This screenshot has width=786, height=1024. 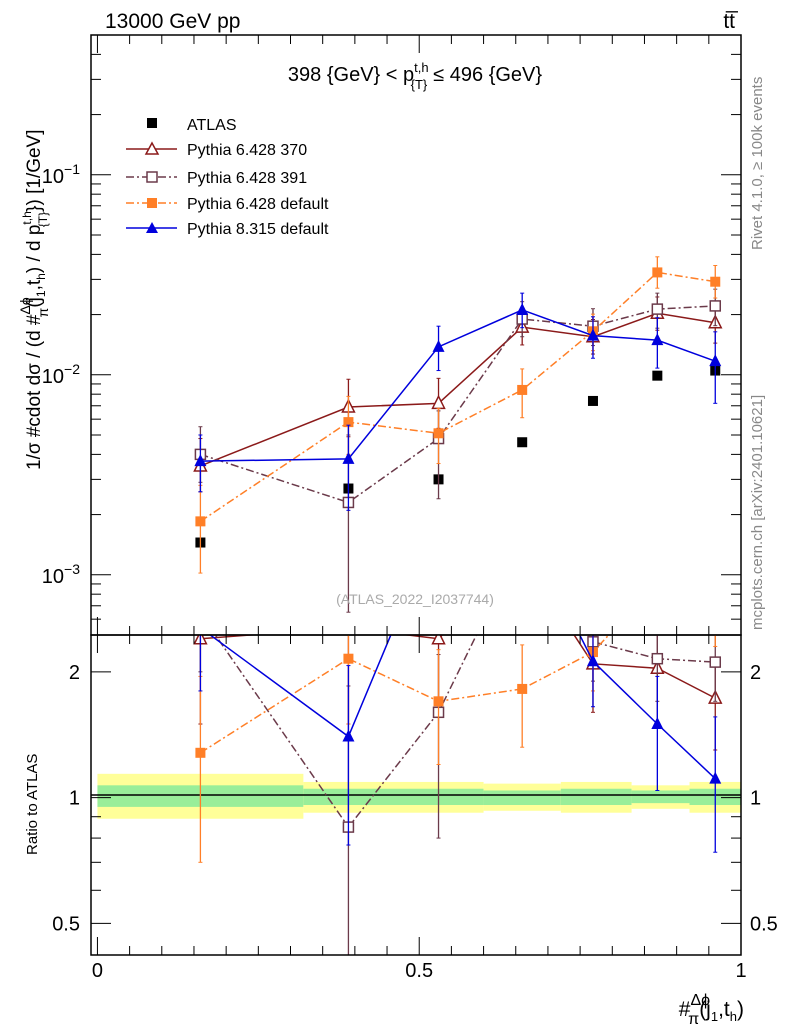 What do you see at coordinates (32, 804) in the screenshot?
I see `ratio-y-label: Ratio to ATLAS` at bounding box center [32, 804].